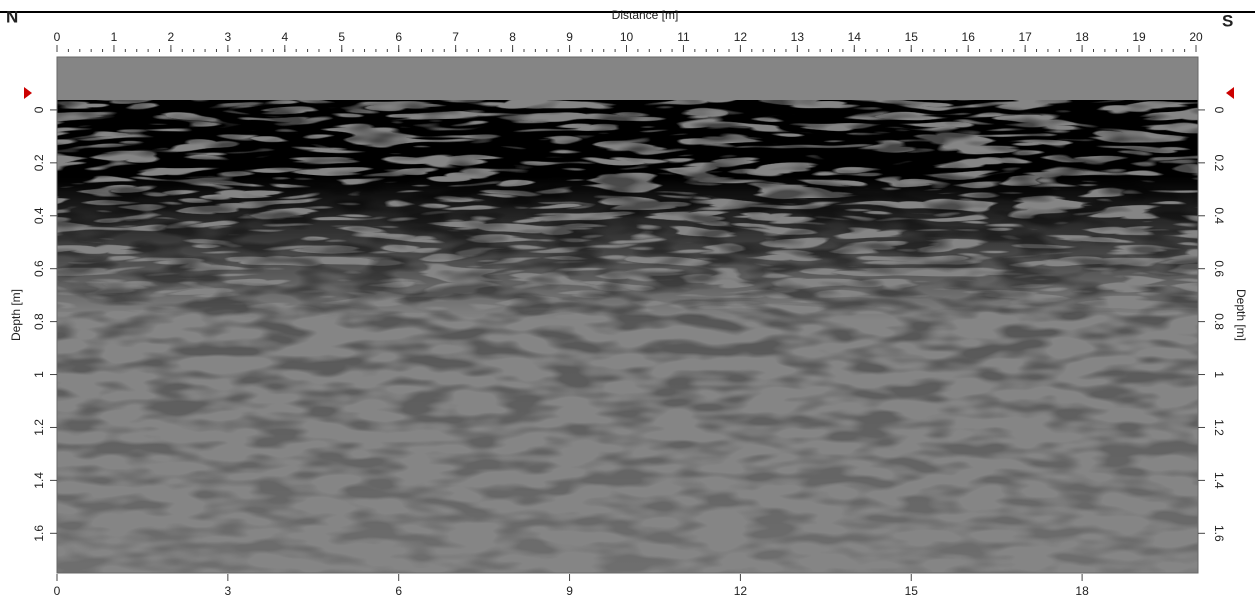 Image resolution: width=1255 pixels, height=610 pixels. Describe the element at coordinates (683, 37) in the screenshot. I see `x-tick-label: 11` at that location.